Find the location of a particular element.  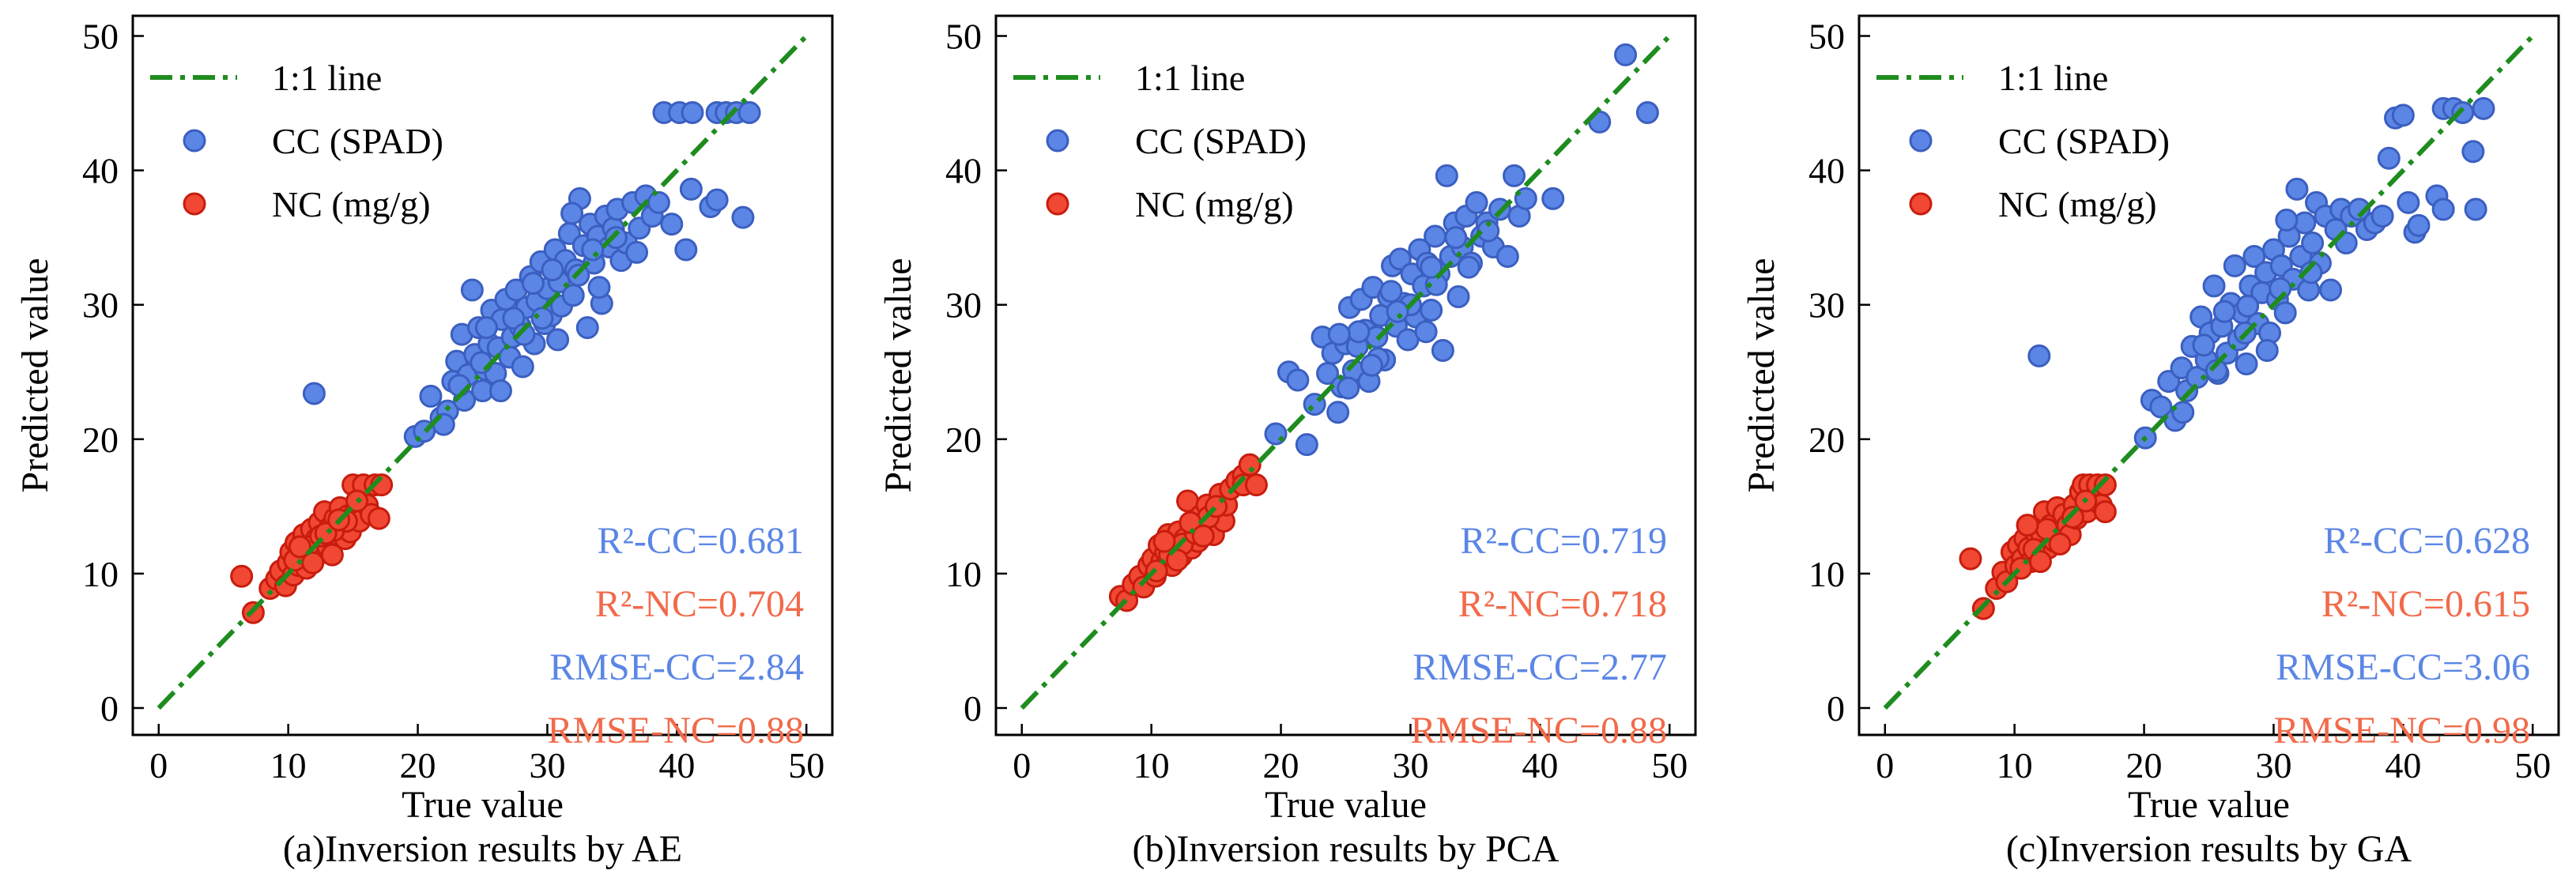

x-axis-label: True value is located at coordinates (2209, 805).